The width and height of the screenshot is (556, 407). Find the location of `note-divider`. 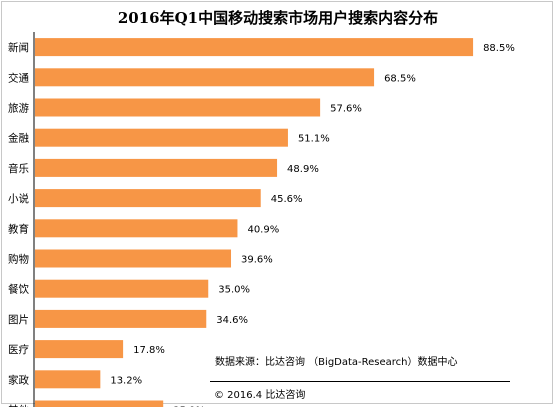

note-divider is located at coordinates (360, 381).